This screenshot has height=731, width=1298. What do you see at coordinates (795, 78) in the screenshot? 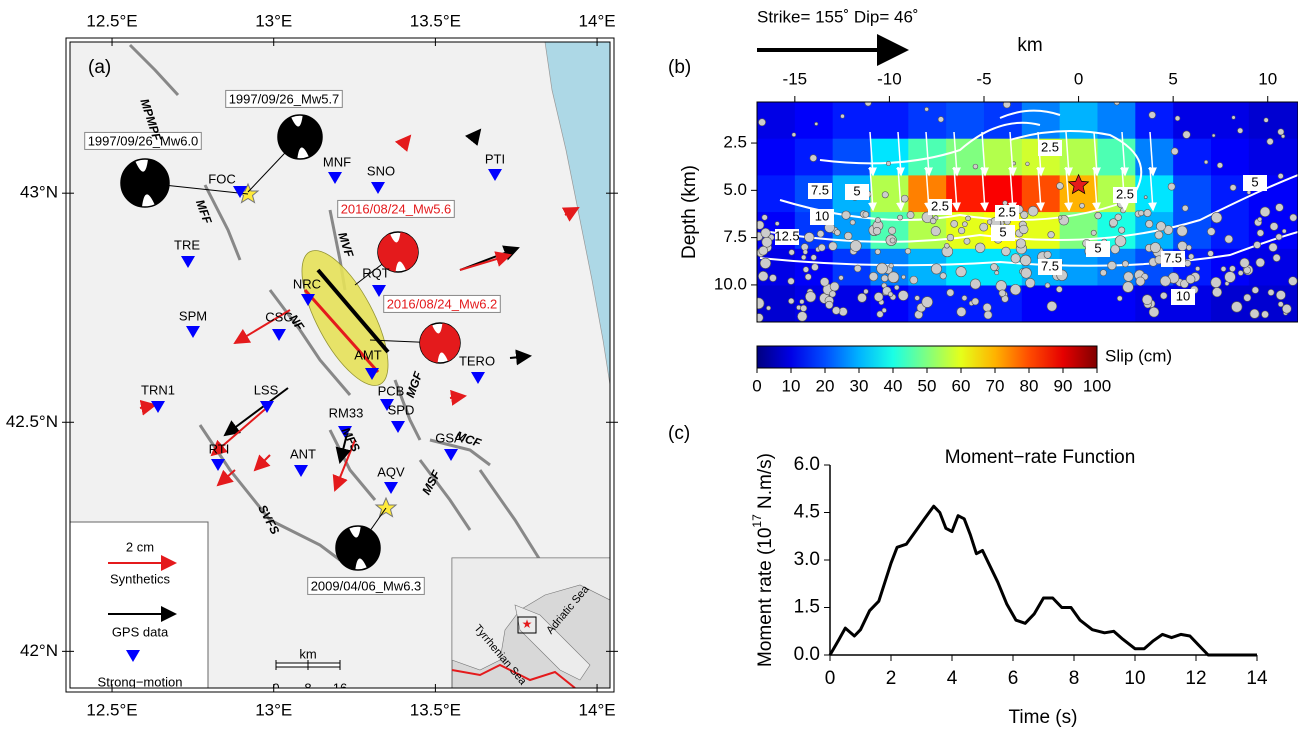
I see `x-tick-label: -15` at bounding box center [795, 78].